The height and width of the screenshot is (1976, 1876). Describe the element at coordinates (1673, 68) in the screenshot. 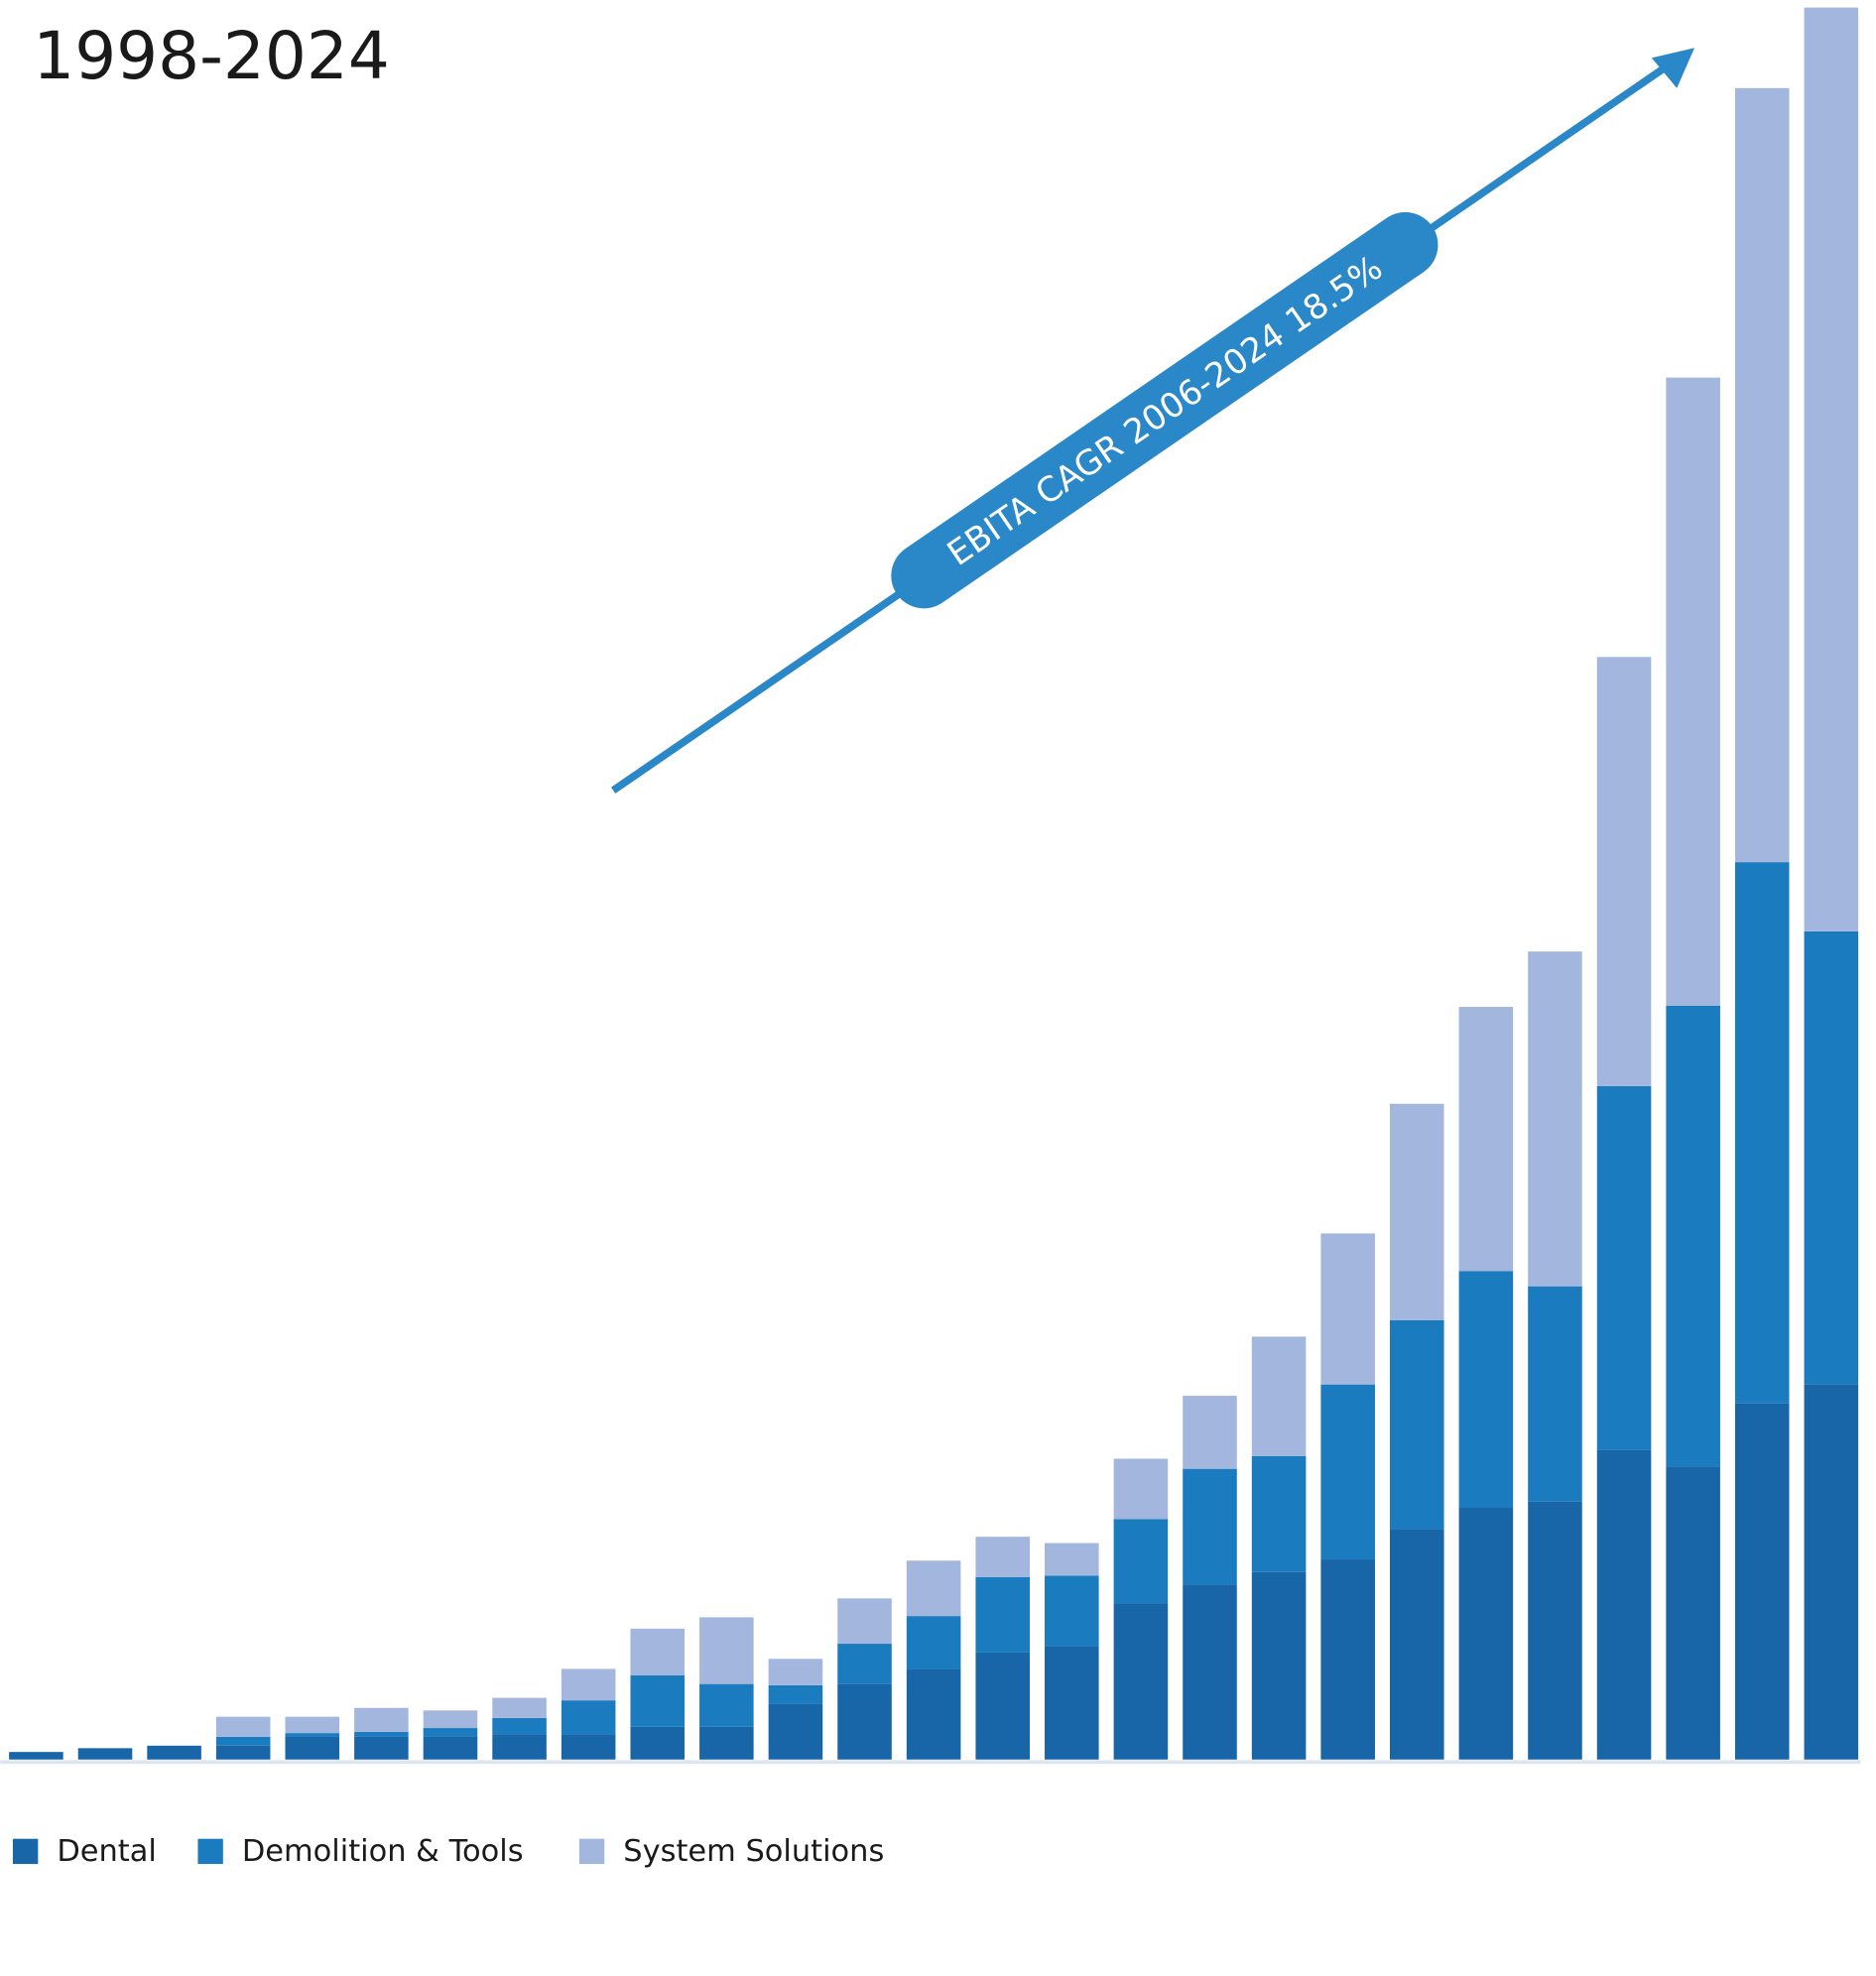

I see `arrow-head` at that location.